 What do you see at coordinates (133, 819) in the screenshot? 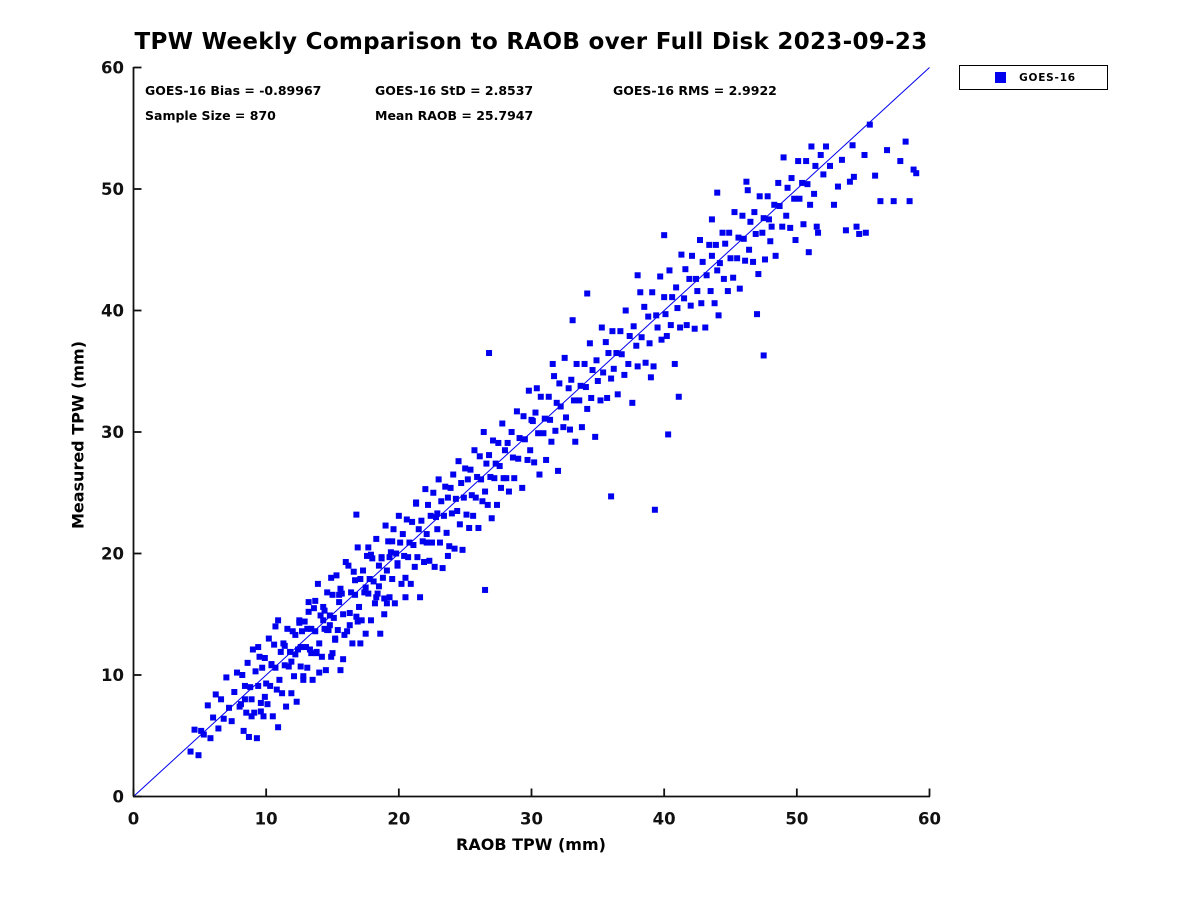
I see `x-tick-label: 0` at bounding box center [133, 819].